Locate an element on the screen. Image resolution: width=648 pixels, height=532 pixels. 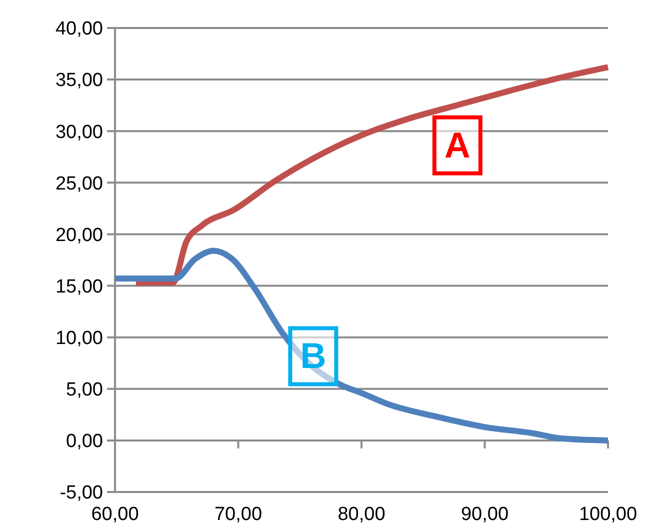
y-tick-label: 5,00 is located at coordinates (84, 390).